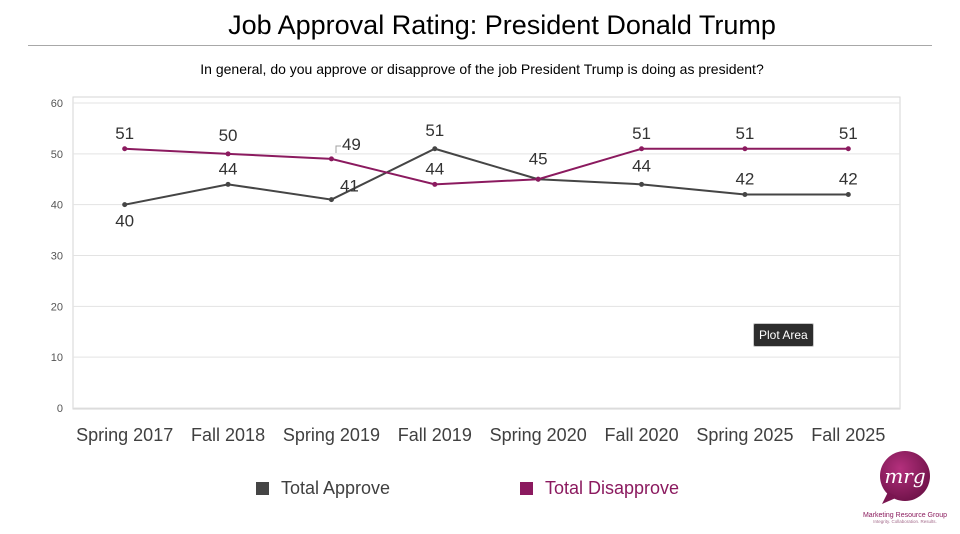 This screenshot has width=960, height=534. I want to click on data-label-approve: 45, so click(538, 158).